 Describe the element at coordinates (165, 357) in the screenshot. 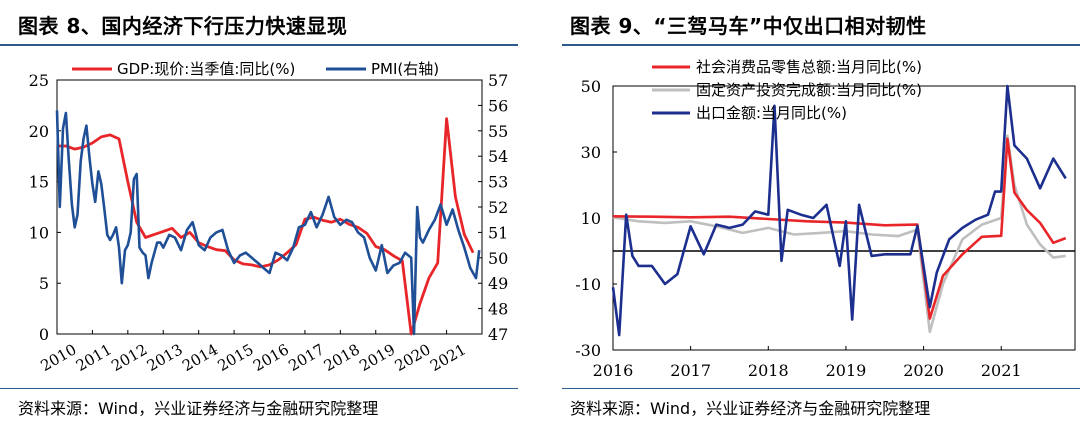

I see `x-tick-label: 2013` at that location.